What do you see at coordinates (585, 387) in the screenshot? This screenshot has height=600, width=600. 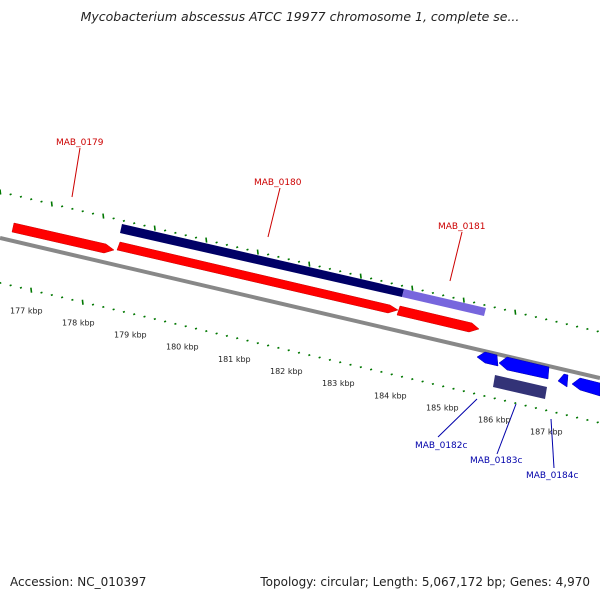 I see `gene-arrow-next` at bounding box center [585, 387].